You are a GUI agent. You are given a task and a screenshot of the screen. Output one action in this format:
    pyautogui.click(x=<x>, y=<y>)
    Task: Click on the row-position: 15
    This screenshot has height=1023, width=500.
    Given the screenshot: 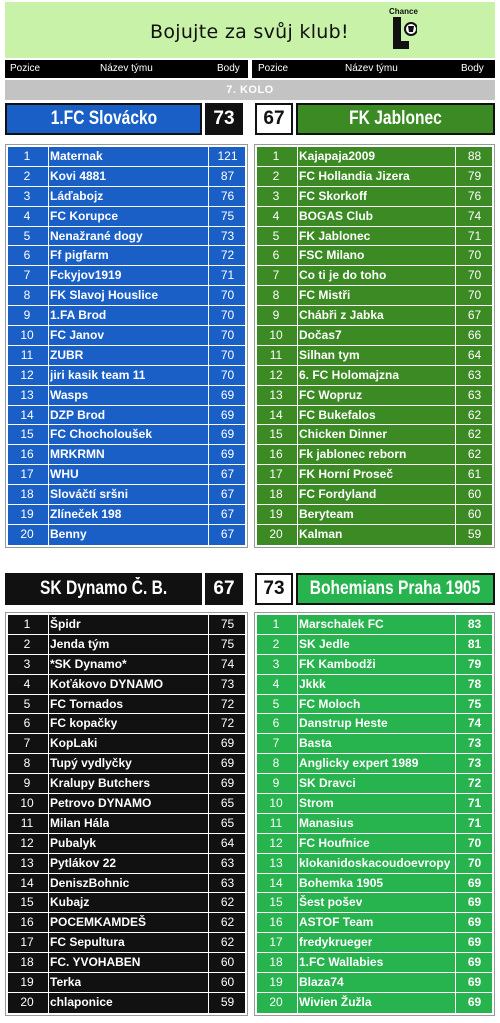 What is the action you would take?
    pyautogui.click(x=276, y=902)
    